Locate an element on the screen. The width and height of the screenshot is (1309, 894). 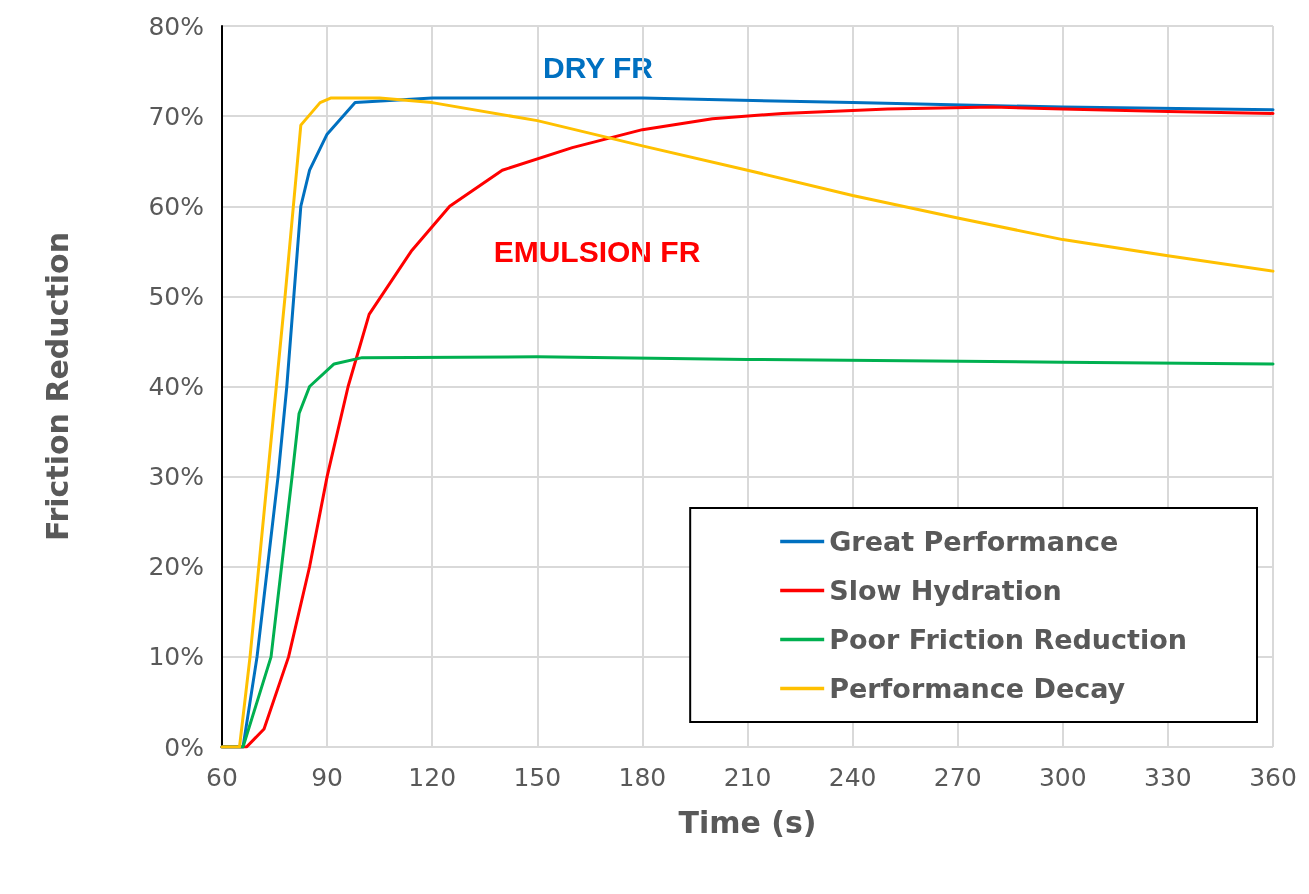
x-tick-label: 240 is located at coordinates (852, 777).